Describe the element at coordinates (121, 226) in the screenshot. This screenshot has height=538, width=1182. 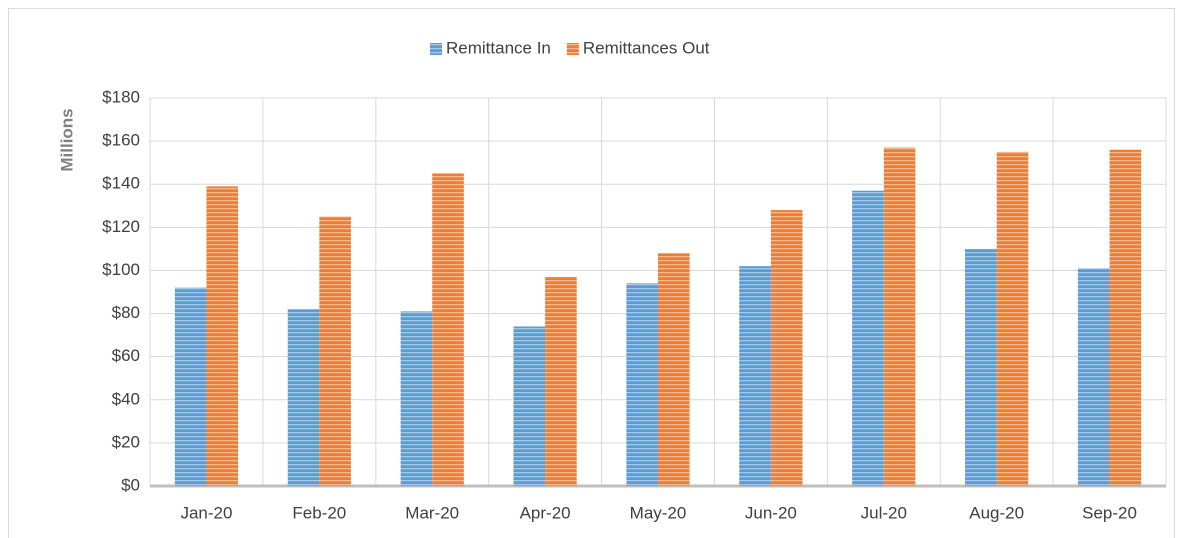
I see `y-tick-label: $120` at that location.